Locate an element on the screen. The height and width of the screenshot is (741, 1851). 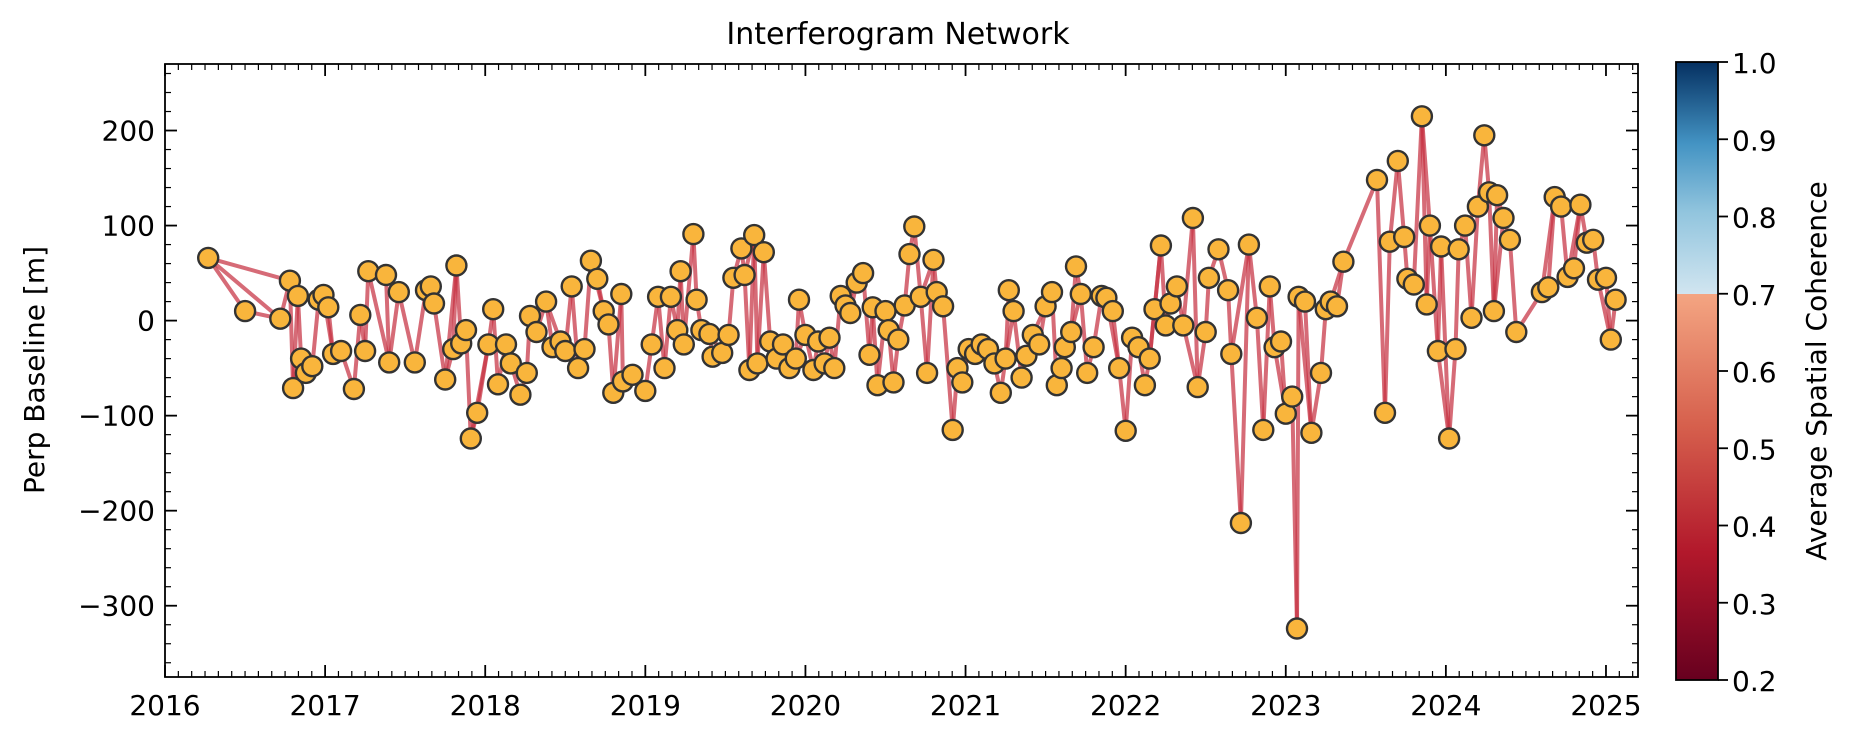
x-tick-label: 2020 is located at coordinates (805, 705).